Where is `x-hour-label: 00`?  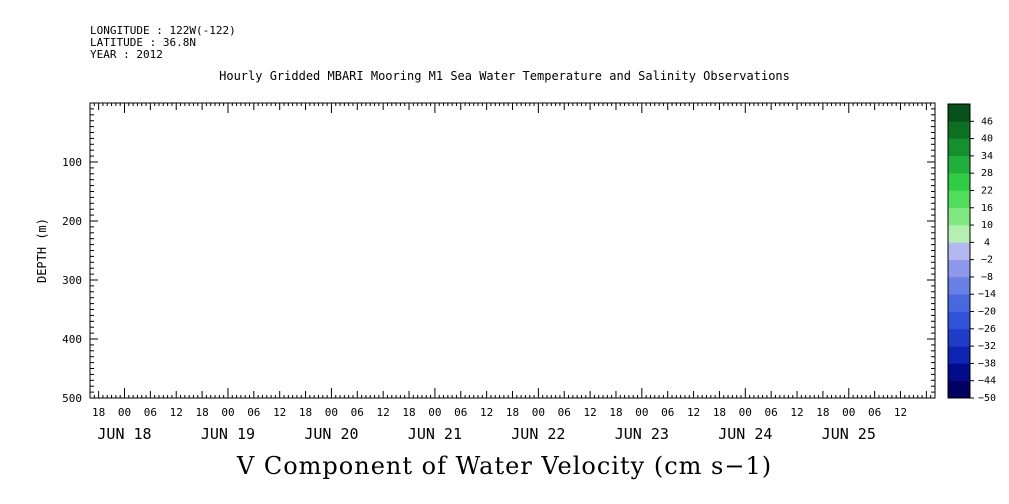
x-hour-label: 00 is located at coordinates (227, 412).